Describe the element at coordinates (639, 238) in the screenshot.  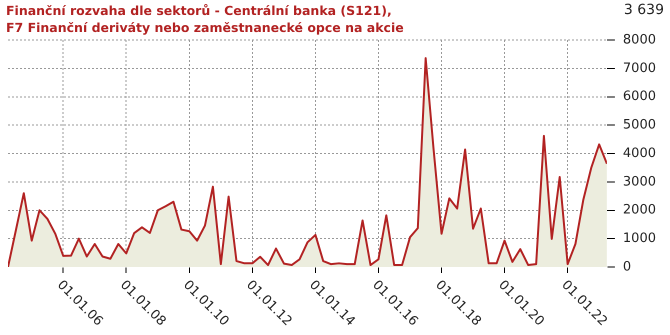
I see `y-tick-label: 1000` at that location.